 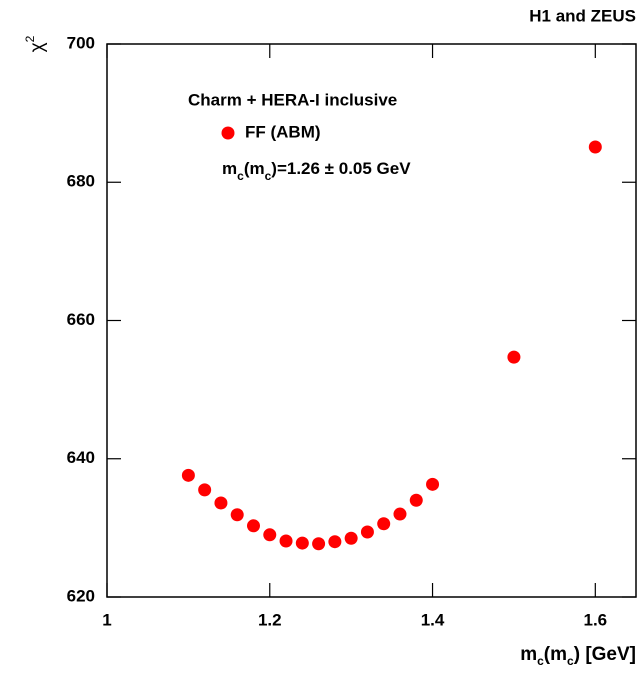 I want to click on y-tick-label: 660, so click(x=81, y=319).